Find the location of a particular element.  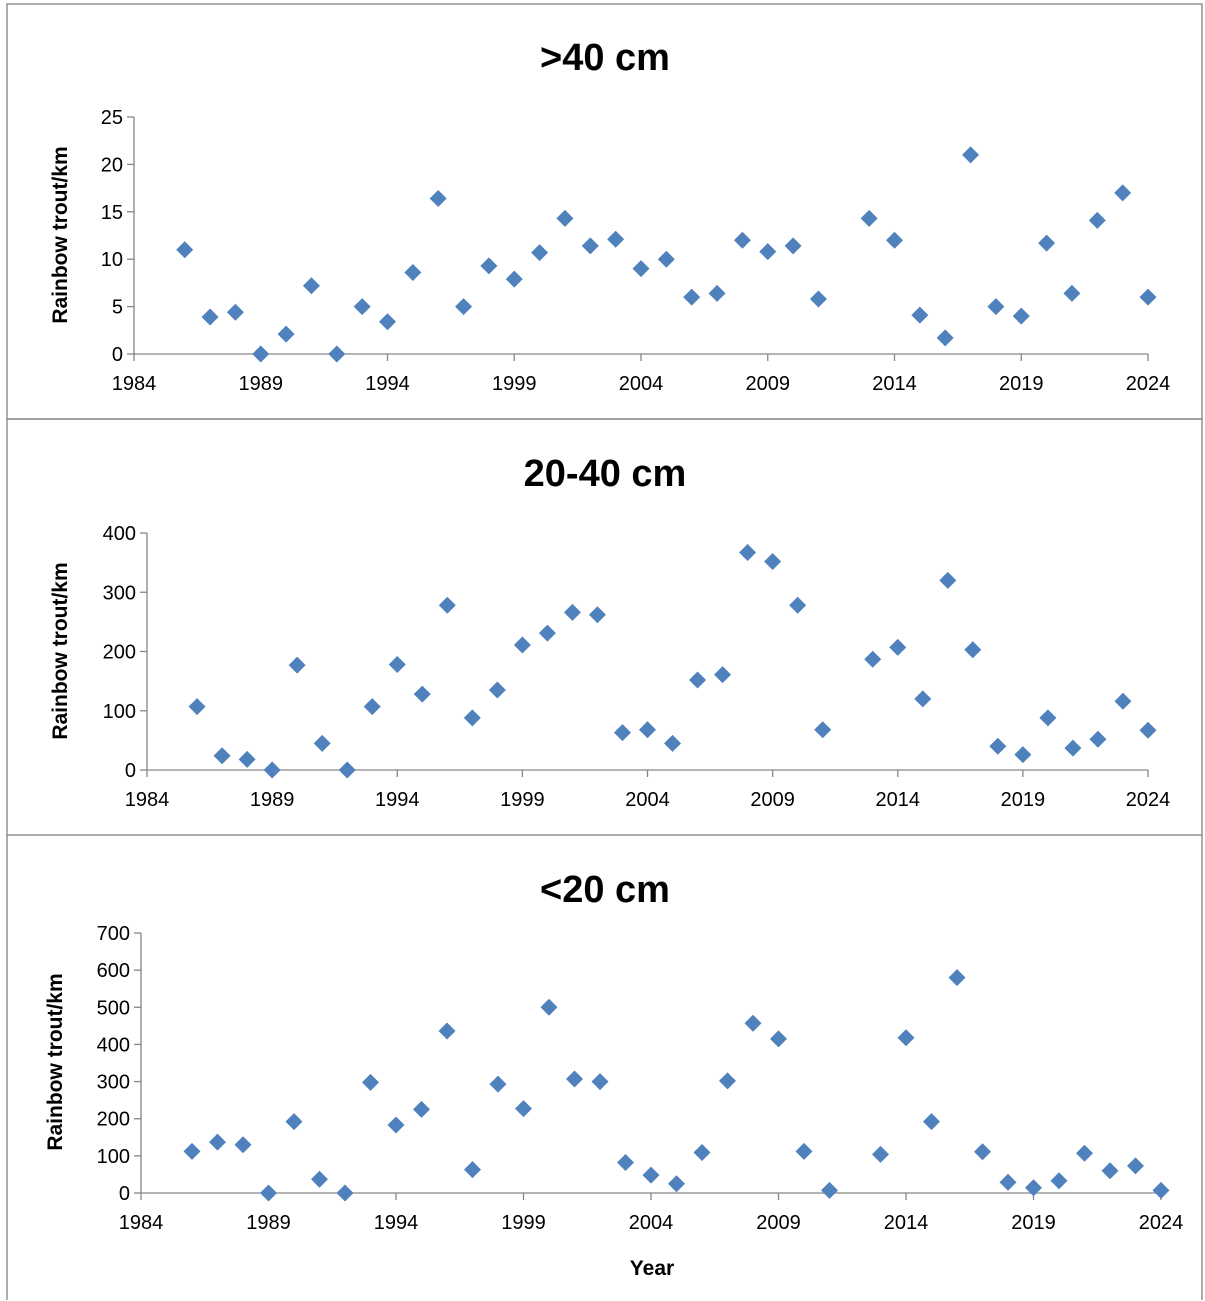

y-tick-label: 600 is located at coordinates (113, 971).